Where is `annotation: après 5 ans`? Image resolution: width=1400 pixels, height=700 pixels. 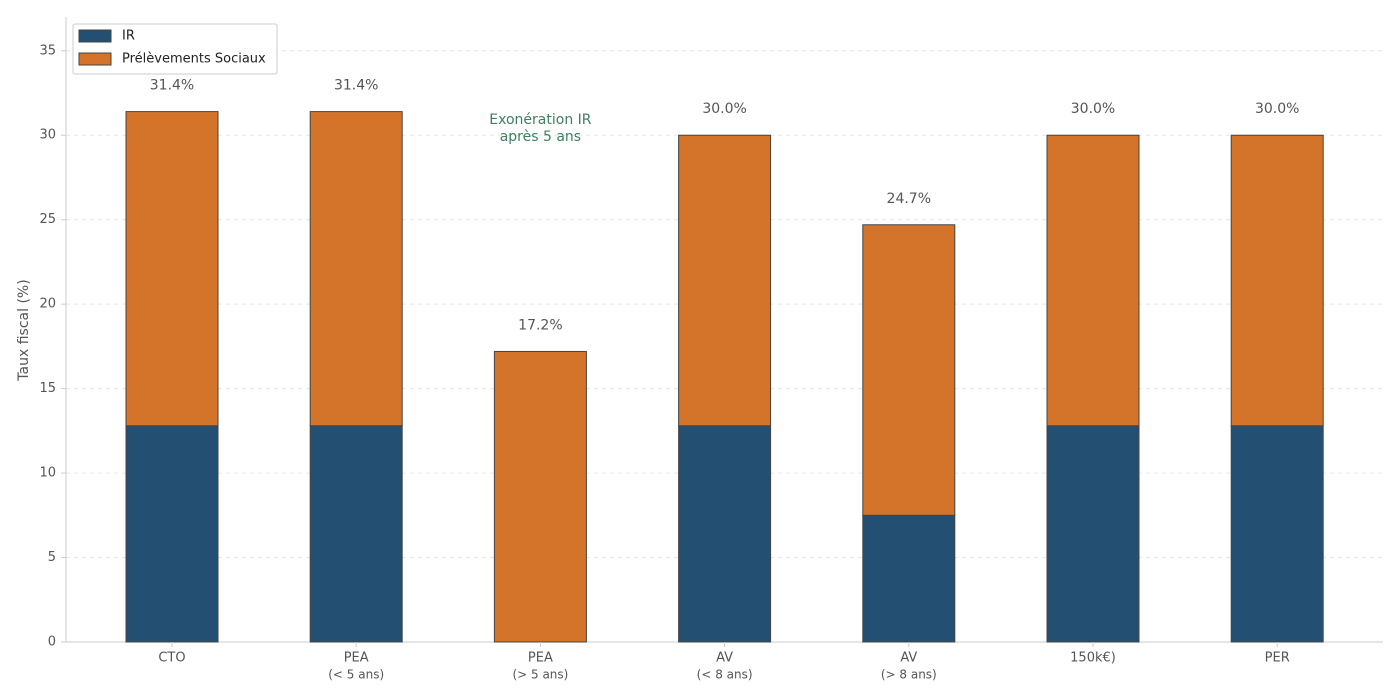 annotation: après 5 ans is located at coordinates (540, 137).